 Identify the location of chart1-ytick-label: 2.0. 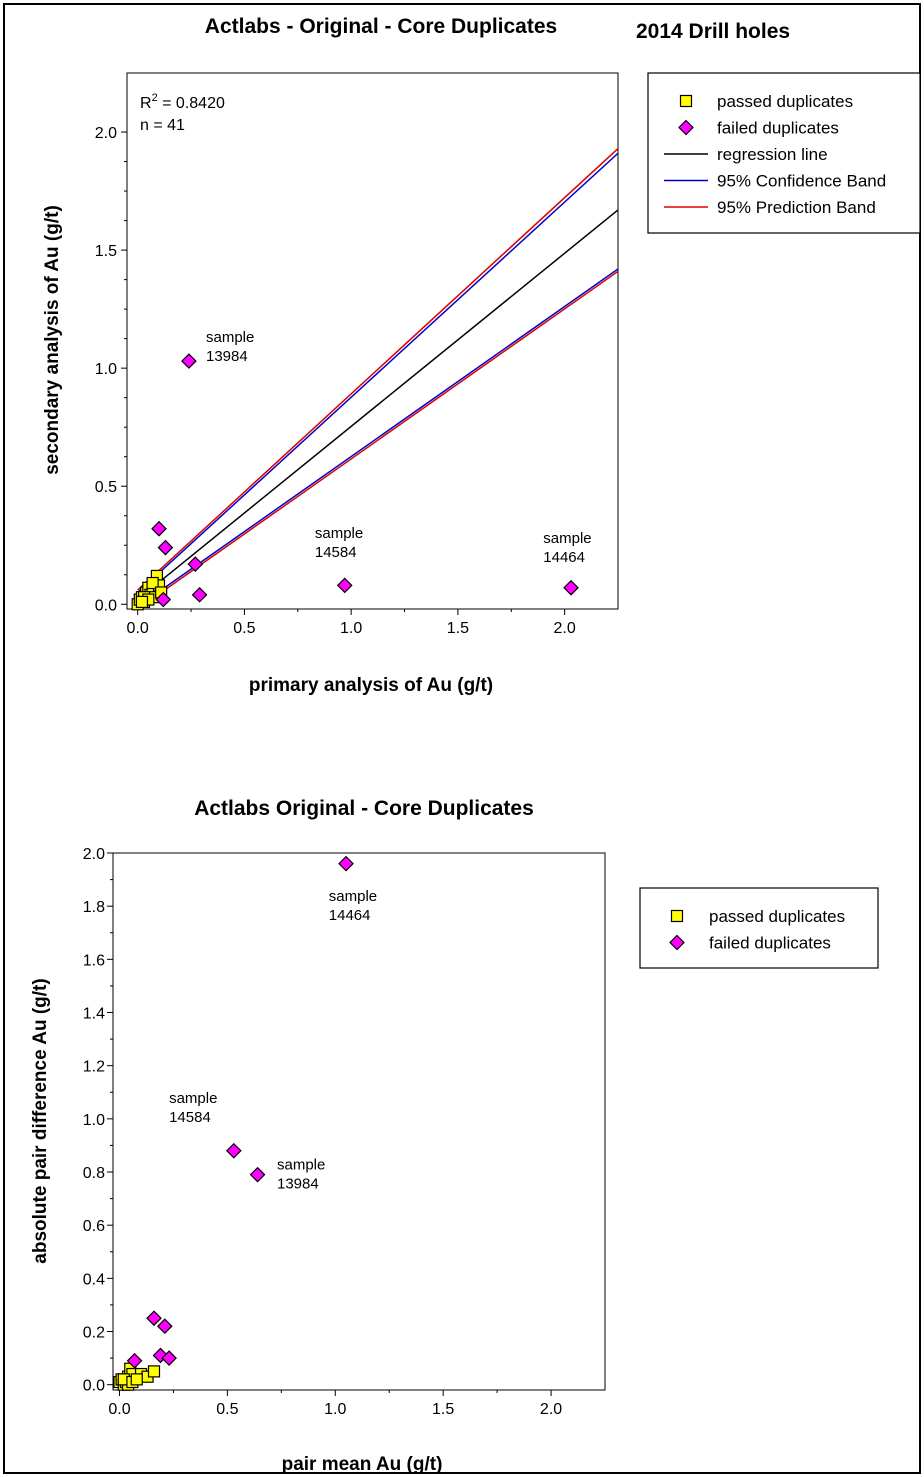
(106, 133).